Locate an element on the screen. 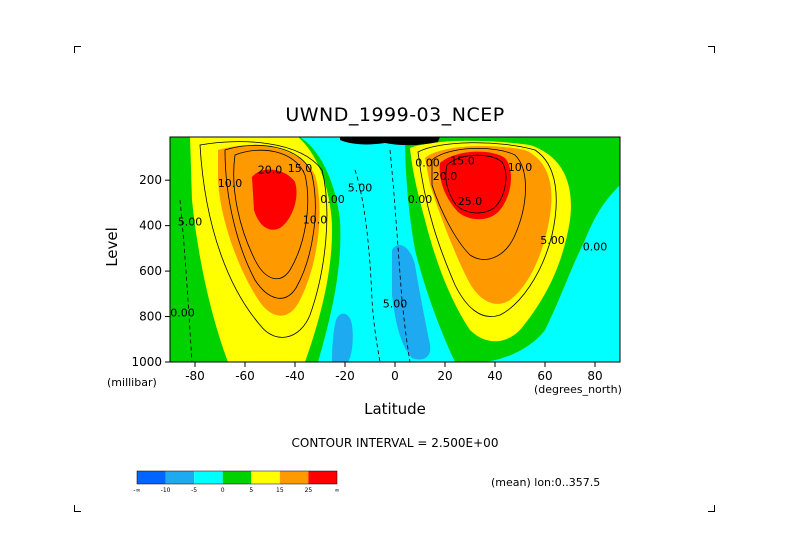 The width and height of the screenshot is (789, 558). corner-mark-bottom-left is located at coordinates (77, 508).